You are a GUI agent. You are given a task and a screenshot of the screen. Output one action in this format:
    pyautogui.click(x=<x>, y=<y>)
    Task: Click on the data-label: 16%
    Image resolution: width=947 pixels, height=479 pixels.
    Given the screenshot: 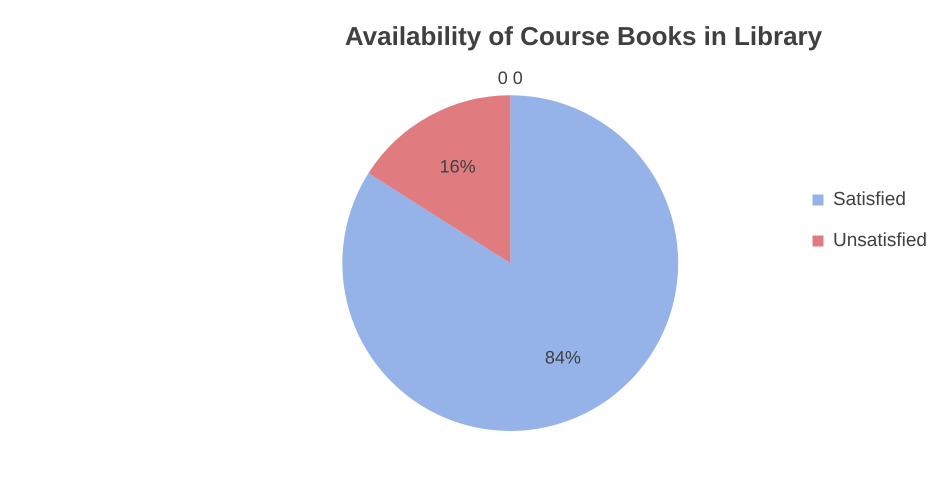 What is the action you would take?
    pyautogui.click(x=458, y=166)
    